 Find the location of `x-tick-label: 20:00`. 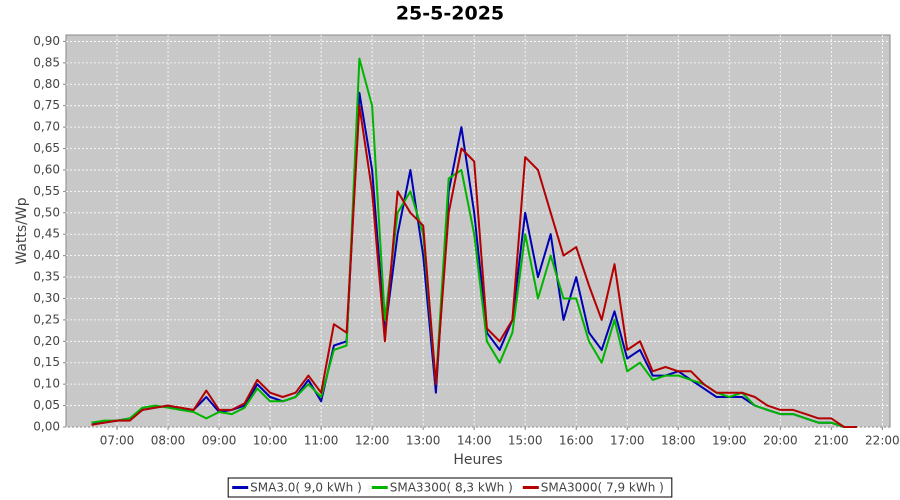

x-tick-label: 20:00 is located at coordinates (780, 441).